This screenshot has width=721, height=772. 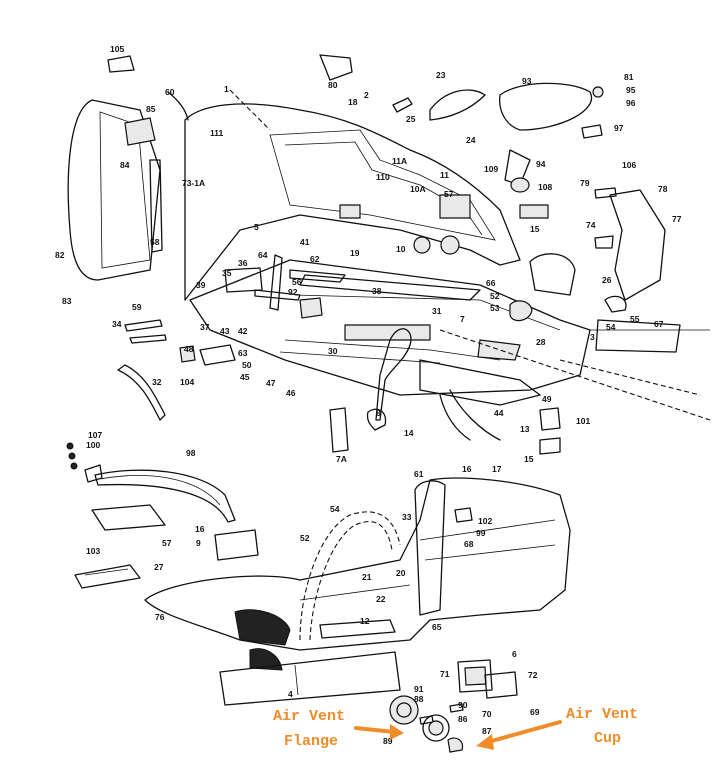 What do you see at coordinates (419, 699) in the screenshot?
I see `part-number: 88` at bounding box center [419, 699].